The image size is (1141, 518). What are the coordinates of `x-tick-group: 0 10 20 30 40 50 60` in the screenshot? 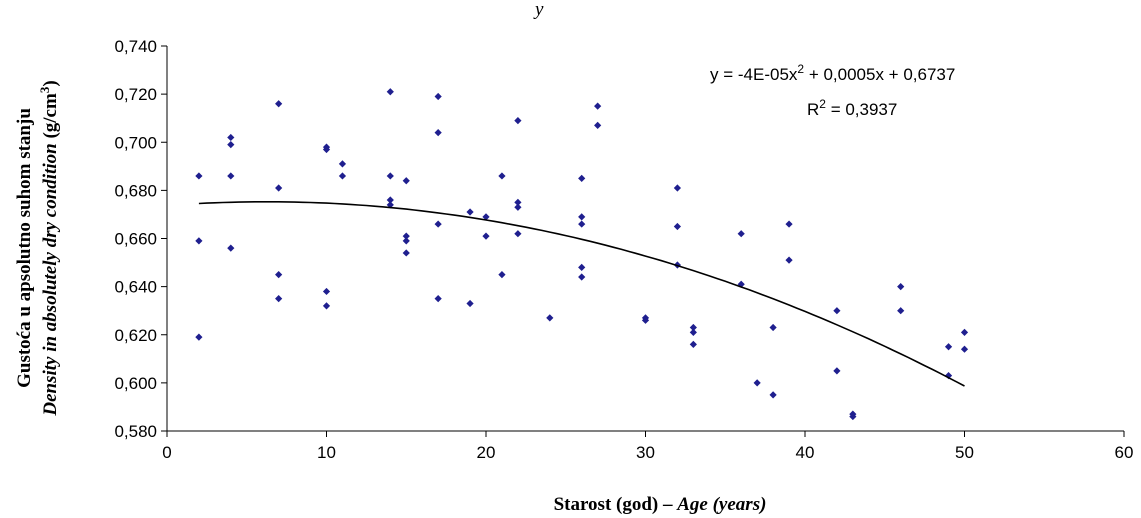 It's located at (647, 446).